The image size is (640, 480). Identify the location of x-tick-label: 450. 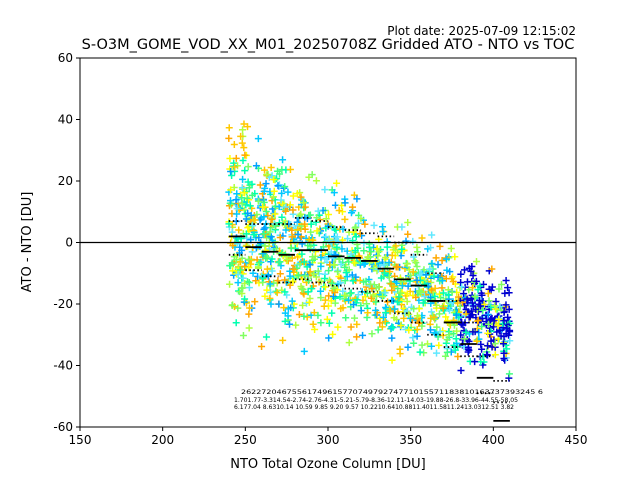
(576, 440).